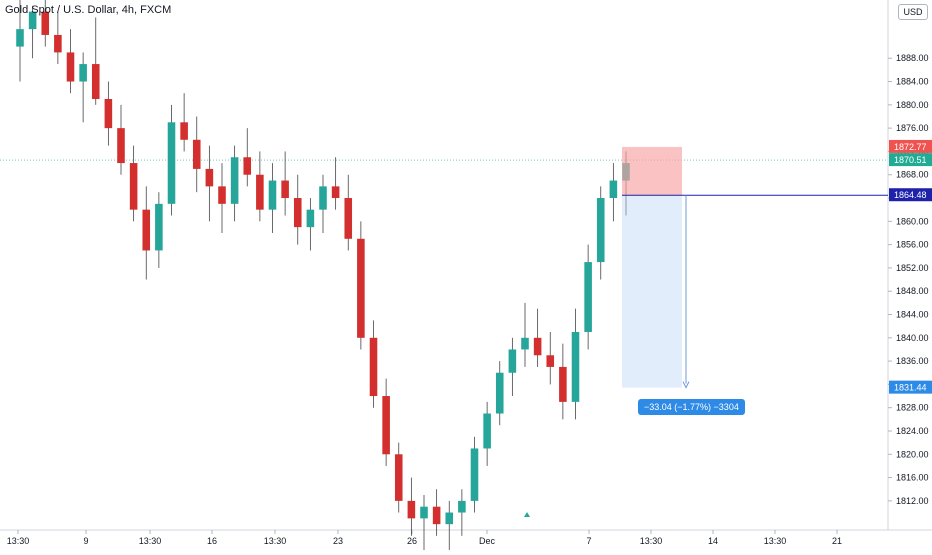 The height and width of the screenshot is (555, 932). I want to click on price-tag-label: 1864.48, so click(910, 195).